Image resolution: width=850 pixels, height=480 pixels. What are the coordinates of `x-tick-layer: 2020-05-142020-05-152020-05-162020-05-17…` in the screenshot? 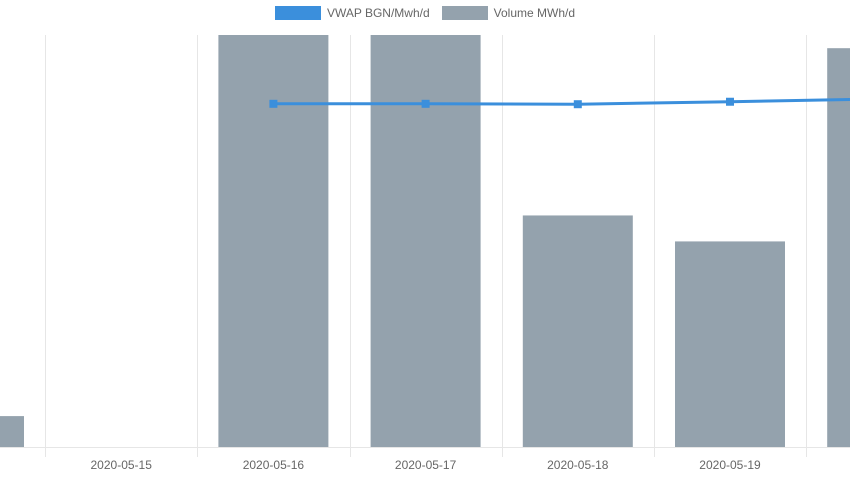 It's located at (380, 465).